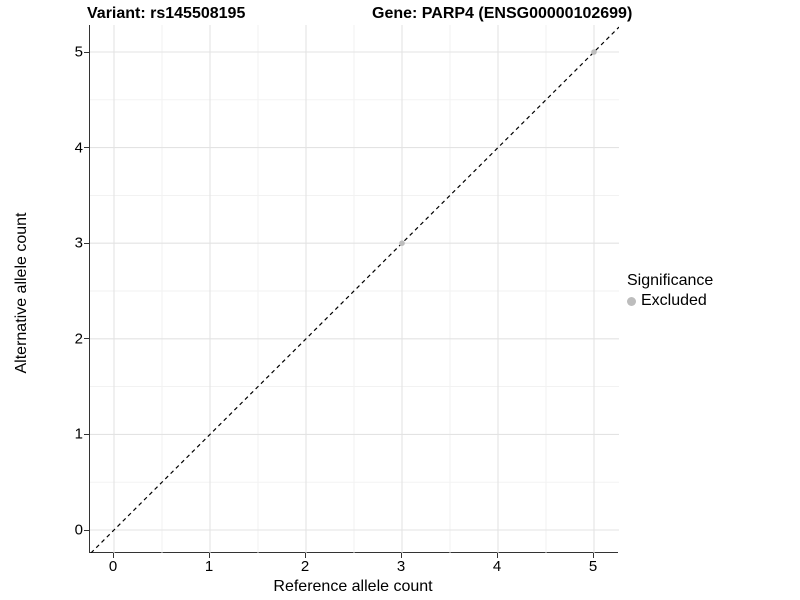  Describe the element at coordinates (305, 566) in the screenshot. I see `x-tick-label: 2` at that location.